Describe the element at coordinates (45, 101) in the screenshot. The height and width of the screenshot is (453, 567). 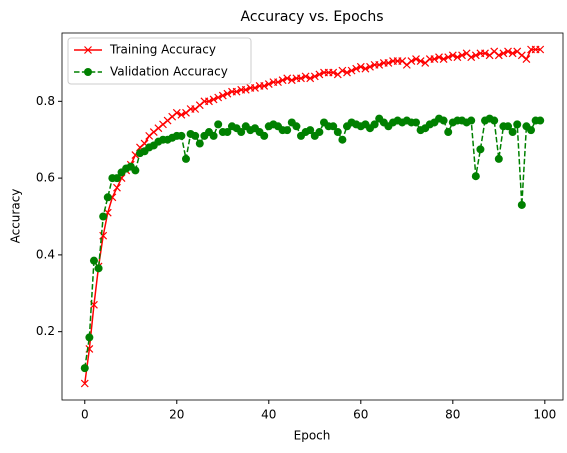
I see `y-tick-label: 0.8` at that location.